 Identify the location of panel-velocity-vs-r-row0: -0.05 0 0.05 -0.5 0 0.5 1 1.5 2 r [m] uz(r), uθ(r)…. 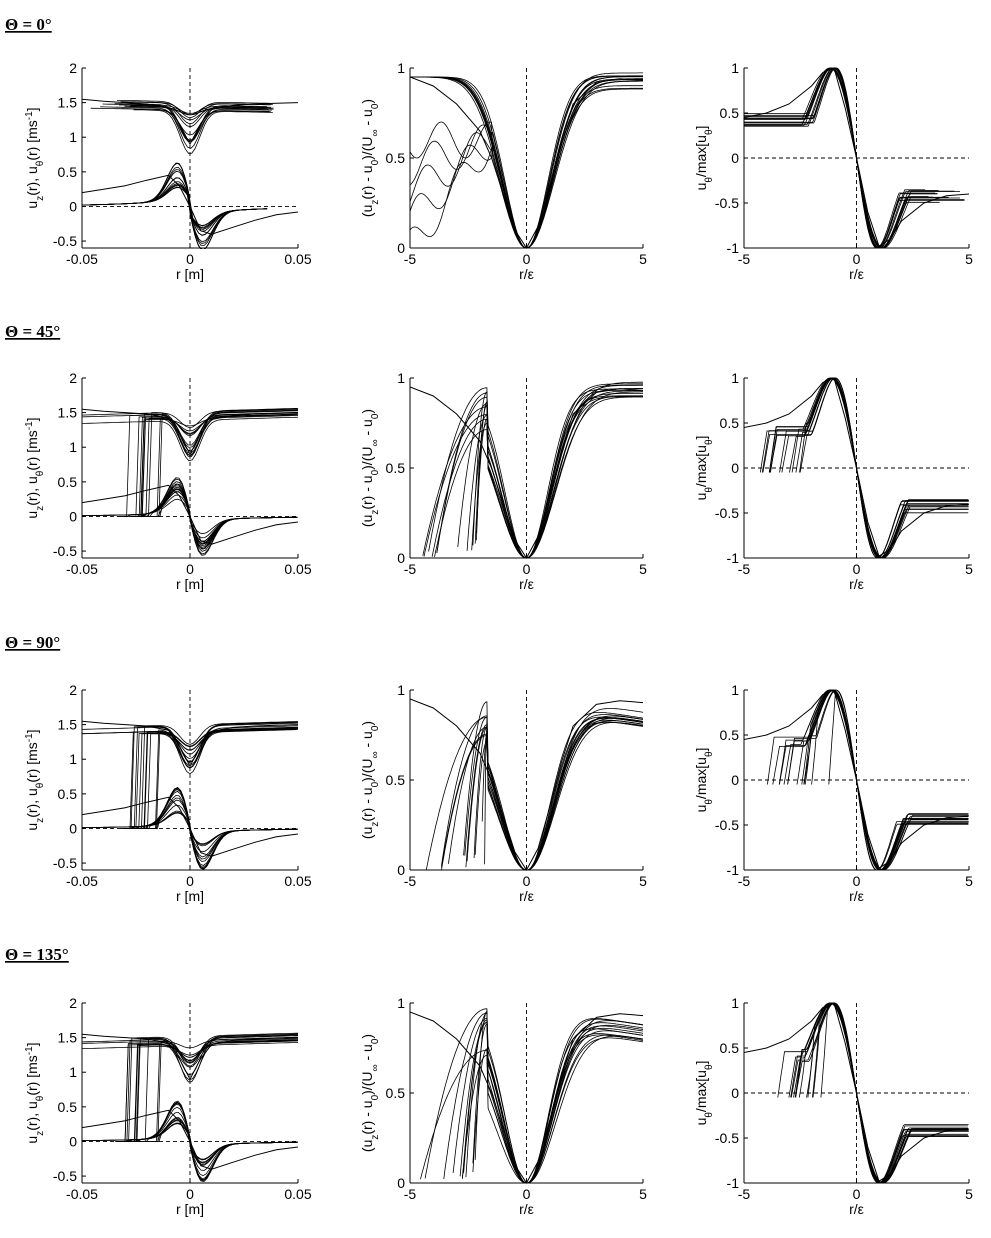
(168, 171).